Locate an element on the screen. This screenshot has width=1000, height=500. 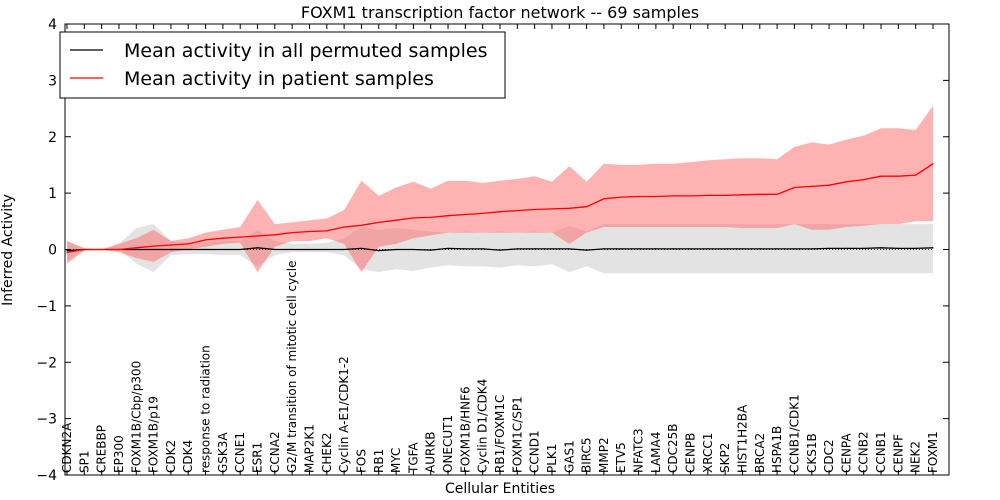
x-category-label: CHEK2 is located at coordinates (327, 453).